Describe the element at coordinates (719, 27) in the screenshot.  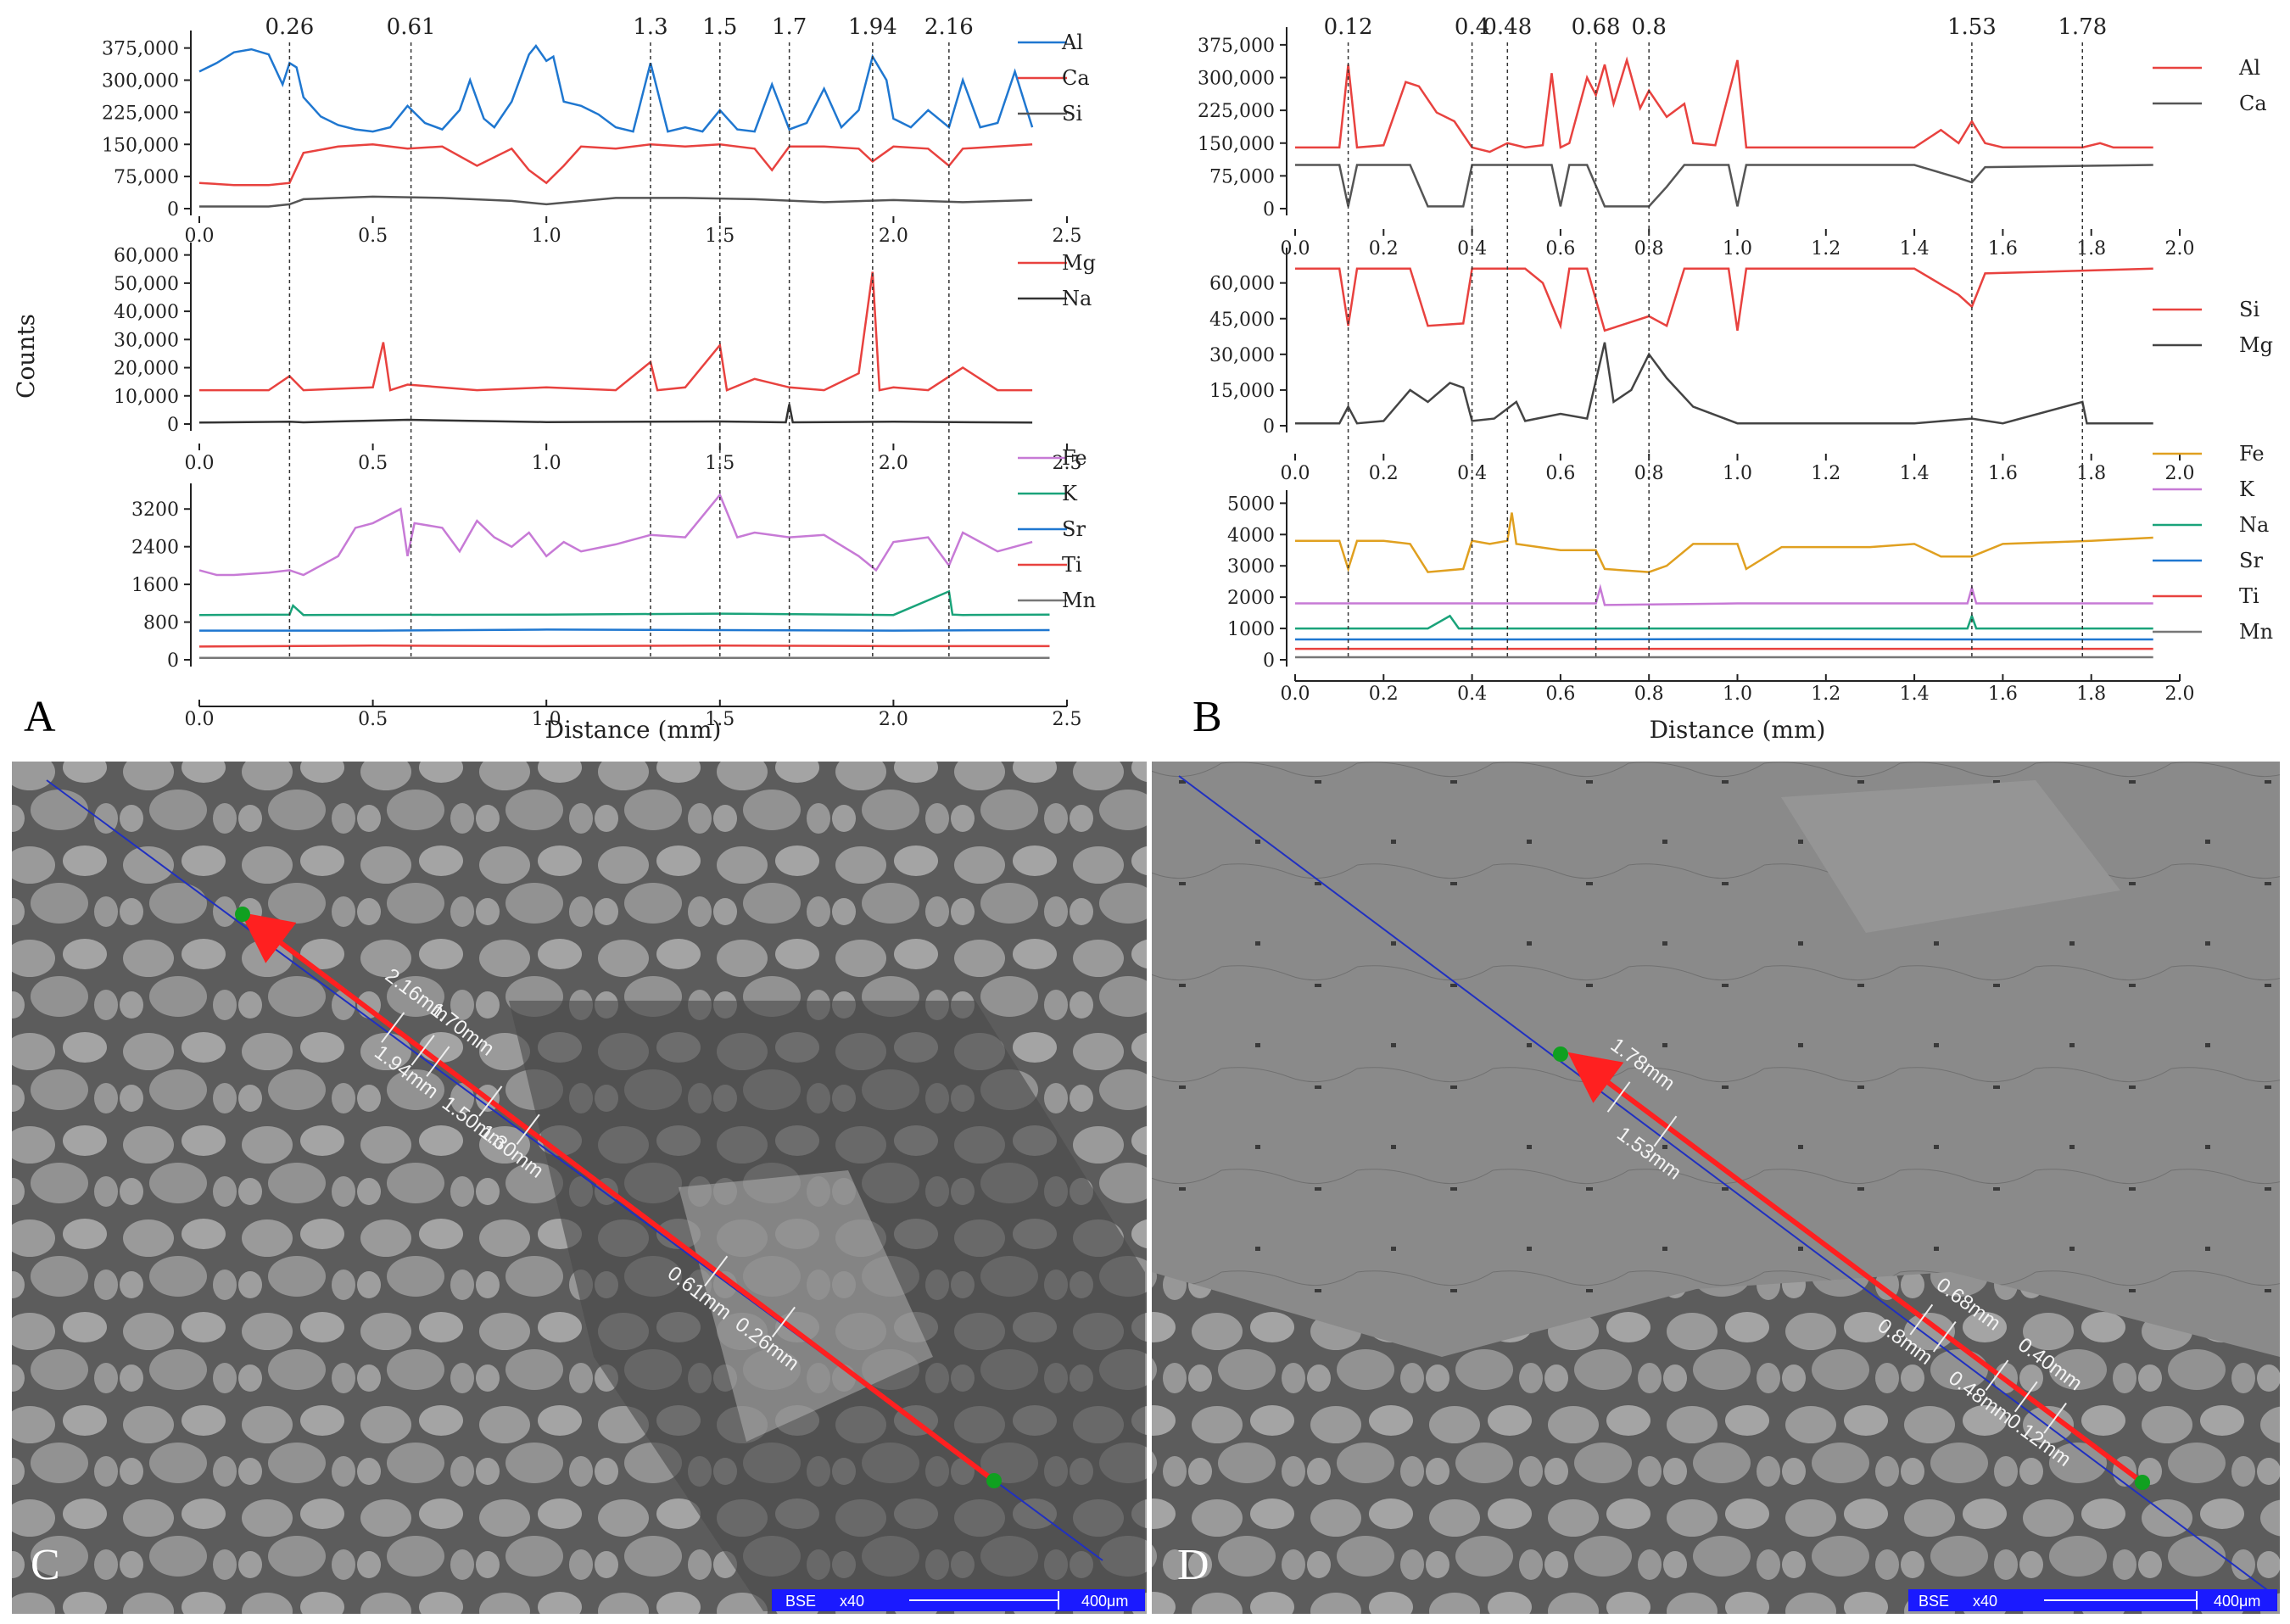
I see `marker-label: 1.5` at that location.